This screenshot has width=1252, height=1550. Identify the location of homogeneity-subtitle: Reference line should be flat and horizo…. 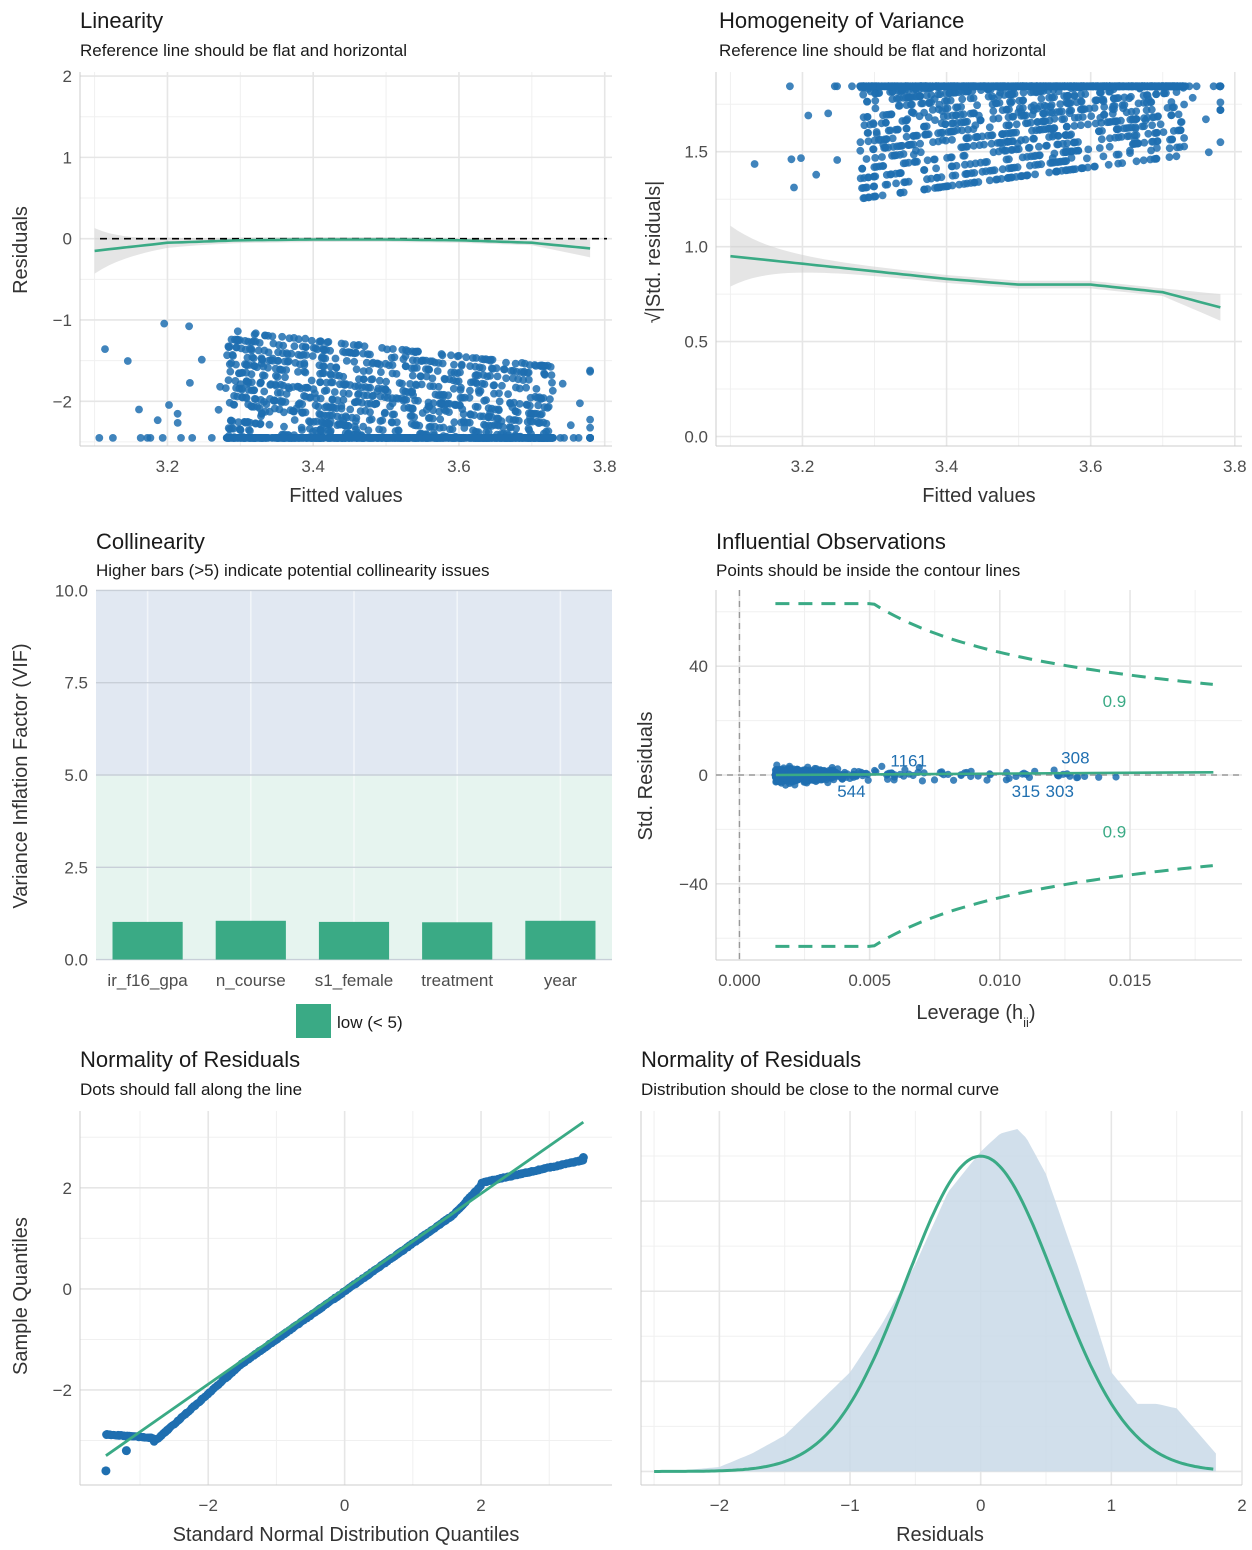
(882, 50).